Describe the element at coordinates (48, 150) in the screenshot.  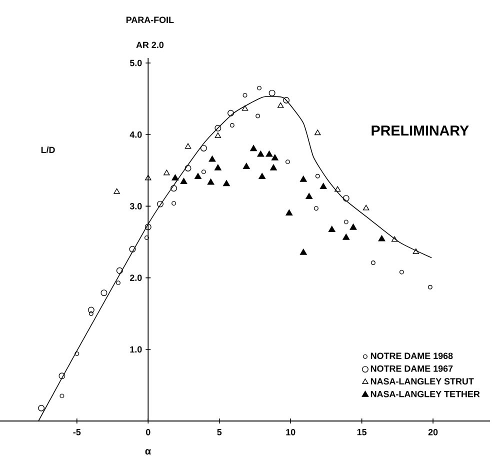
I see `y-axis-title: L/D` at that location.